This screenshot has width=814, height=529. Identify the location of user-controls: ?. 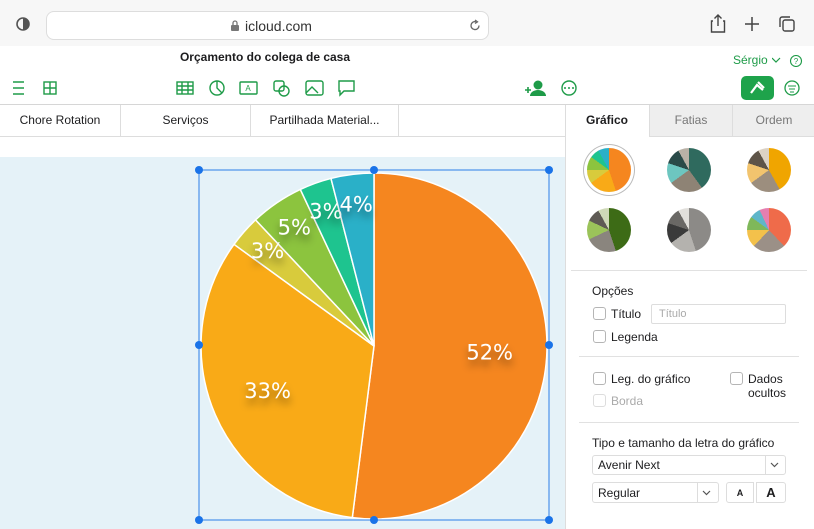
(788, 61).